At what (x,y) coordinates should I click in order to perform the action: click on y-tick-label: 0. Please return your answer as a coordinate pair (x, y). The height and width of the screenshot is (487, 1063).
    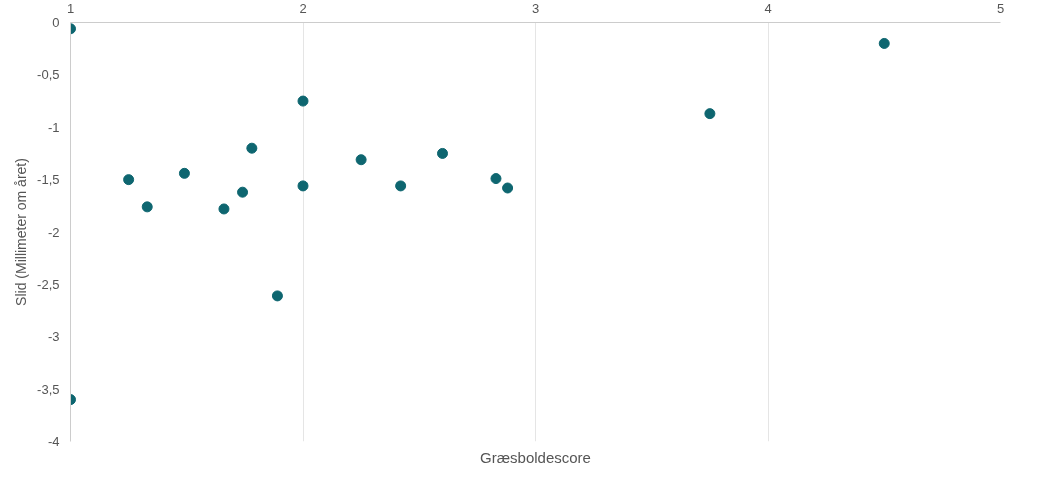
    Looking at the image, I should click on (56, 22).